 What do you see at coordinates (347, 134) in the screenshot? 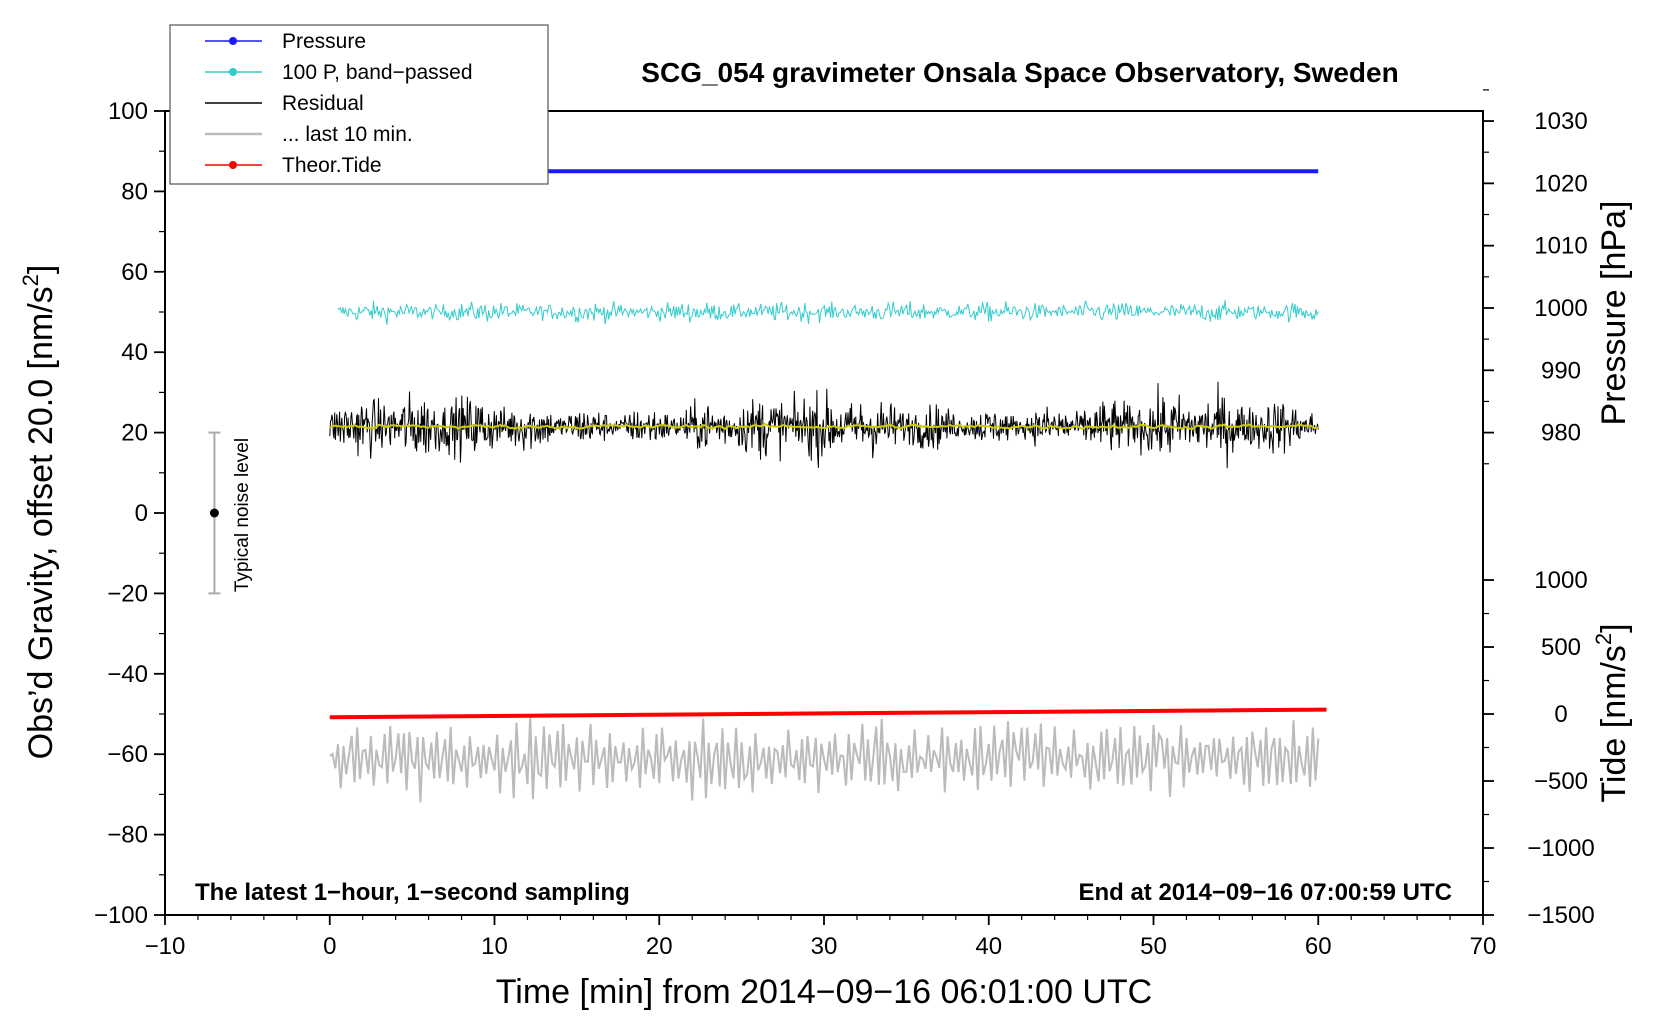
I see `legend-label: ... last 10 min.` at bounding box center [347, 134].